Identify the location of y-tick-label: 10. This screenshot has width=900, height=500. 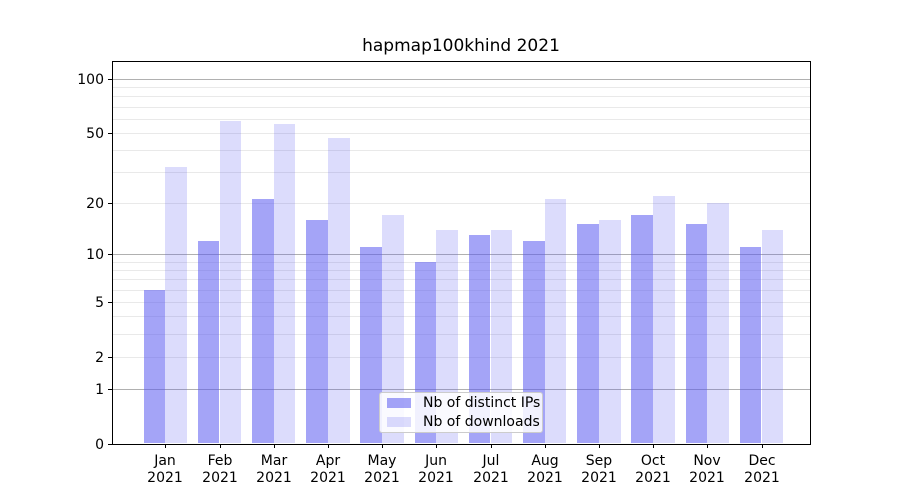
(95, 255).